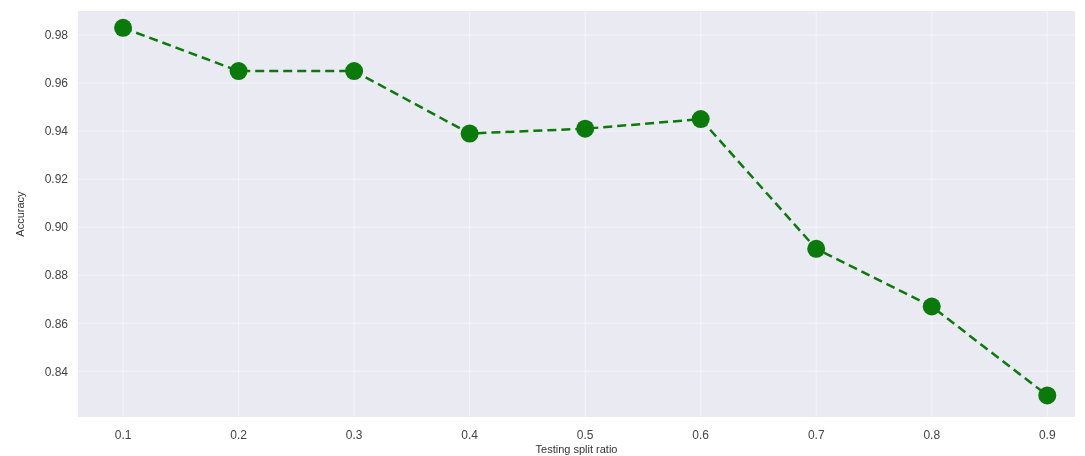 The image size is (1085, 456). I want to click on x-tick-label: 0.9, so click(1047, 435).